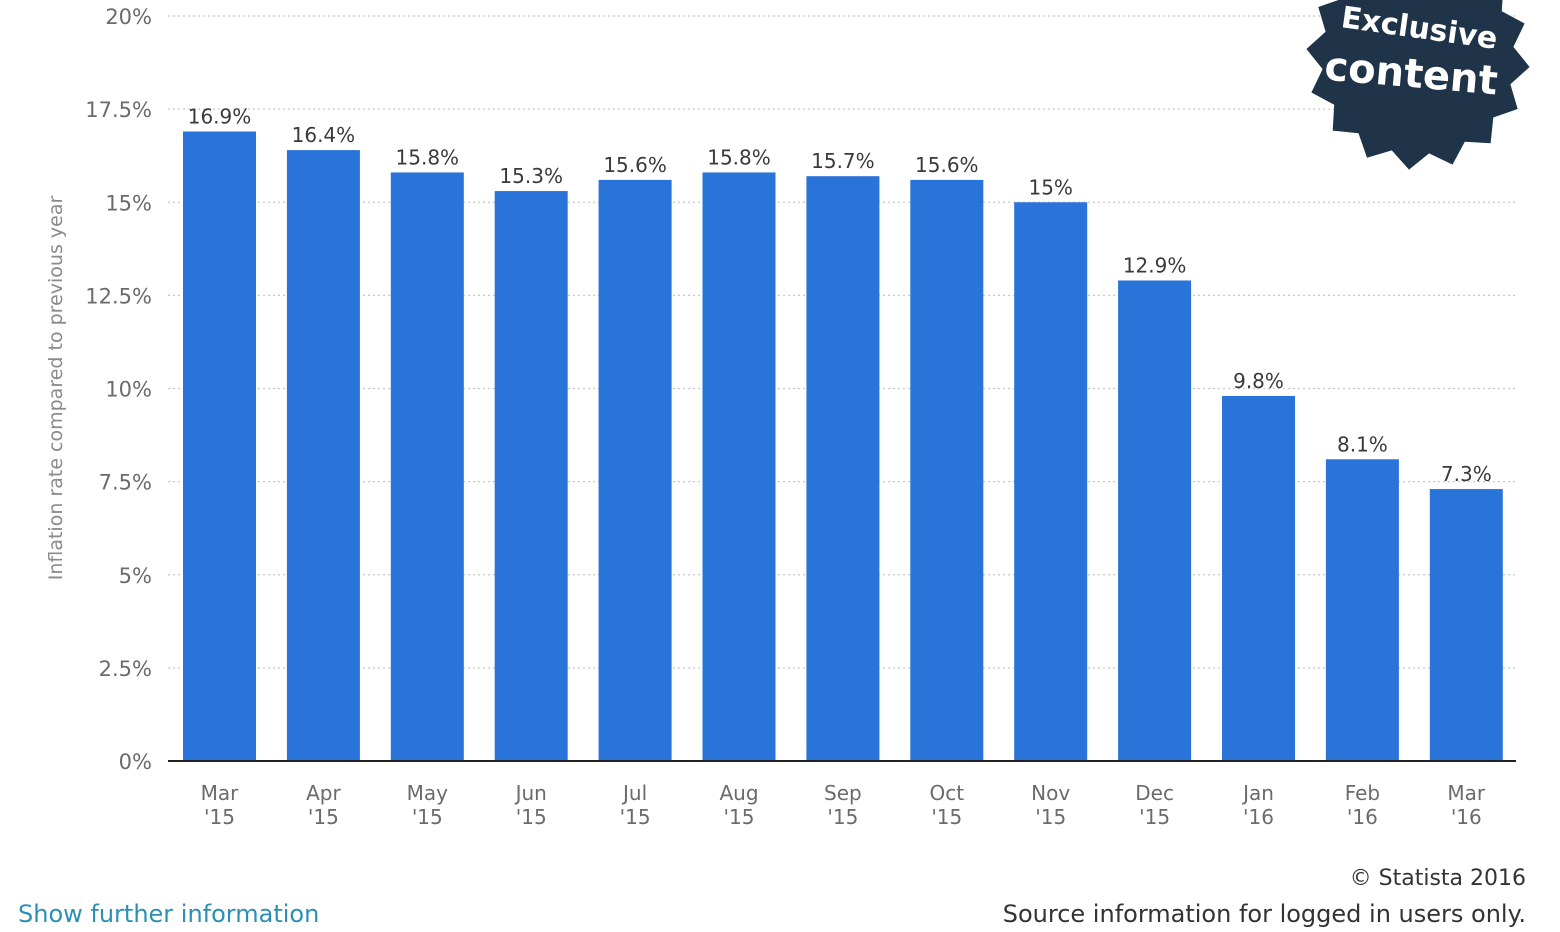  I want to click on copyright-text: © Statista 2016, so click(1437, 878).